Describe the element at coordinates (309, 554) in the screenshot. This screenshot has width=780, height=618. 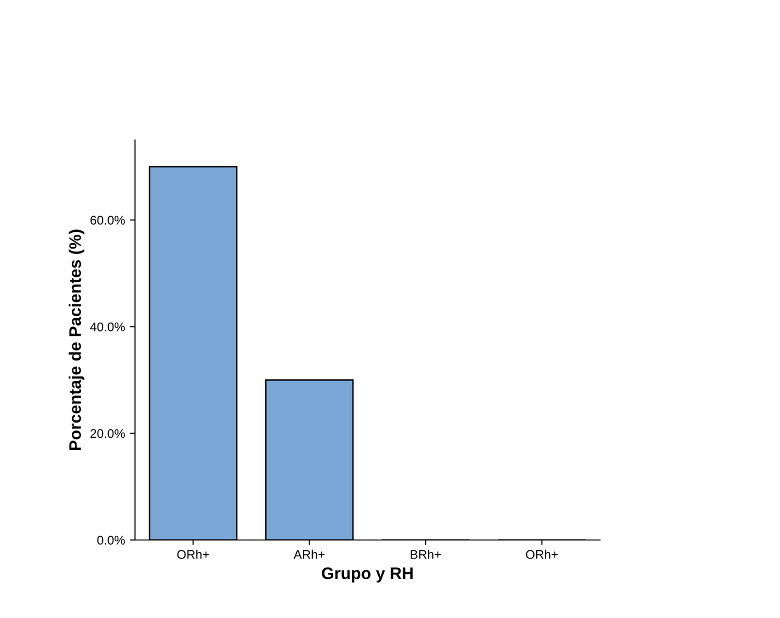
I see `x-tick-label: ARh+` at that location.